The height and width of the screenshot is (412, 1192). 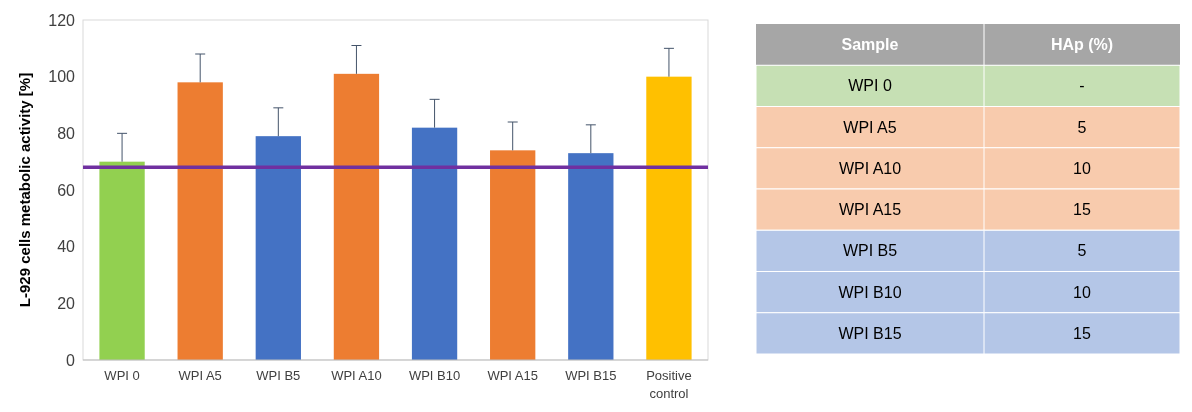 I want to click on y-tick-label: 60, so click(x=66, y=190).